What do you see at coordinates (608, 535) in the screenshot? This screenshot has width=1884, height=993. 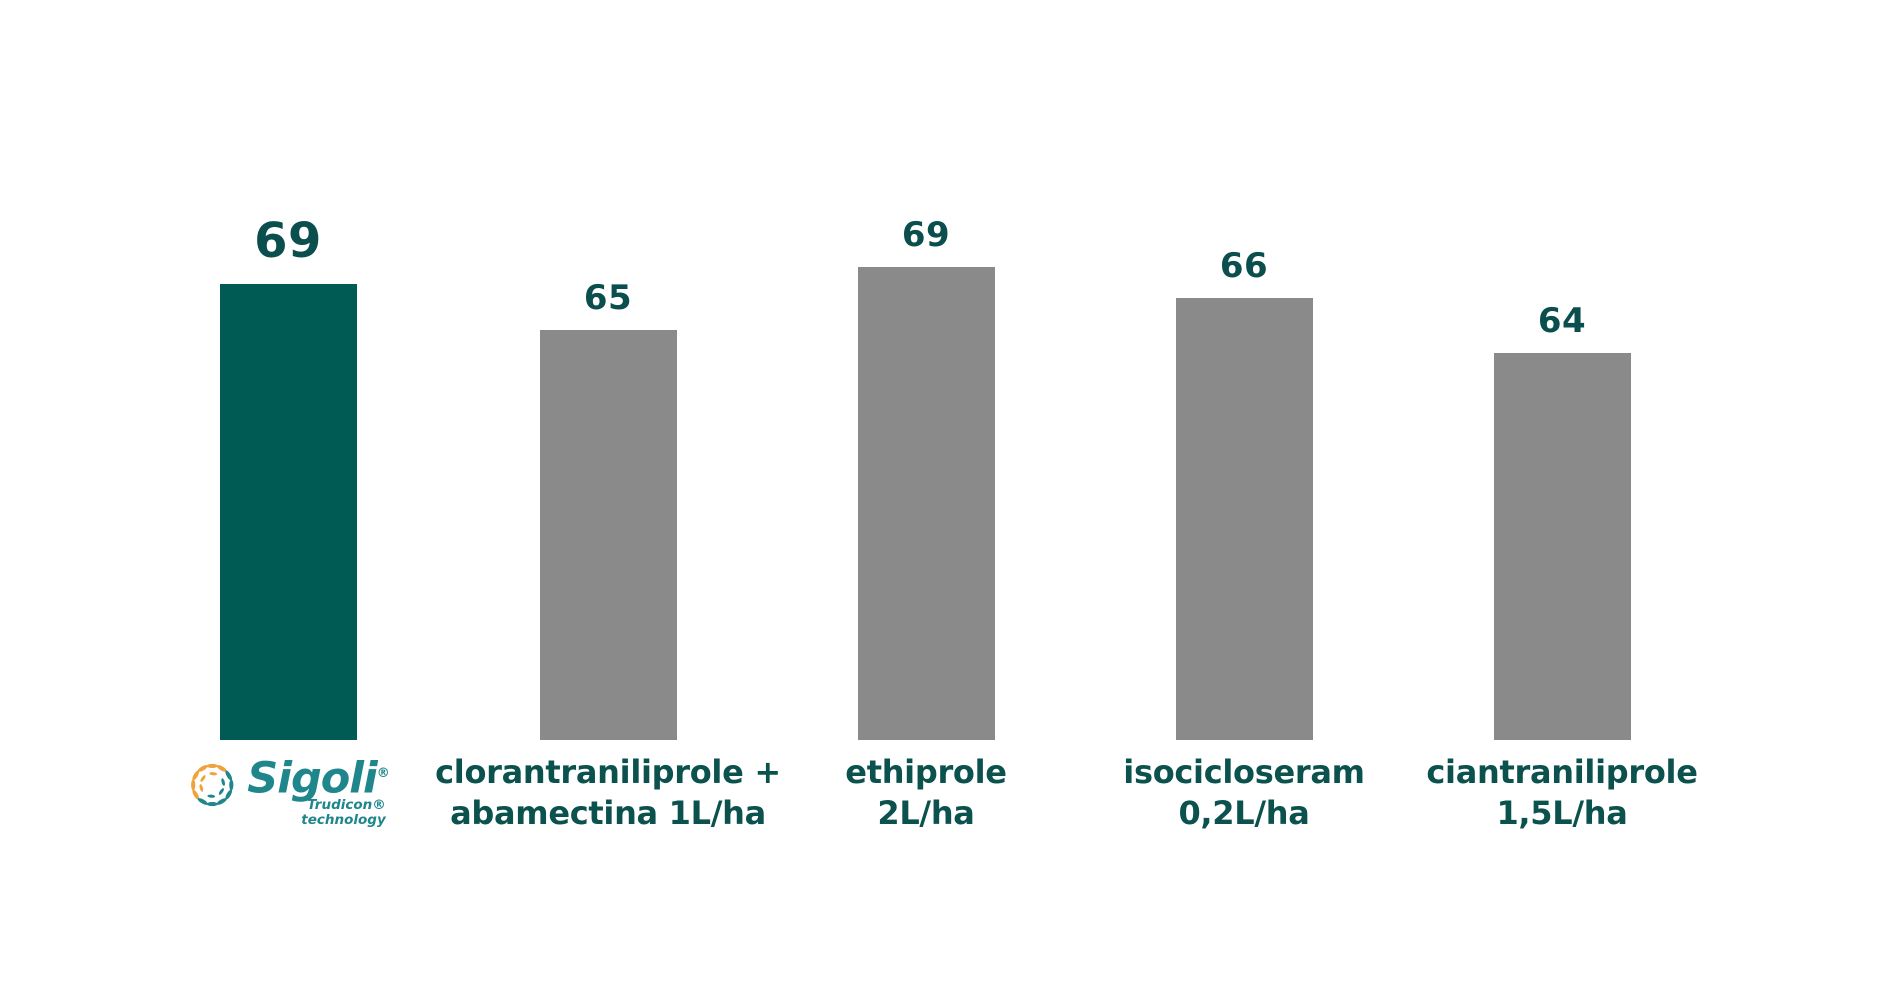 I see `bar-clorantraniliprole-abamectina` at bounding box center [608, 535].